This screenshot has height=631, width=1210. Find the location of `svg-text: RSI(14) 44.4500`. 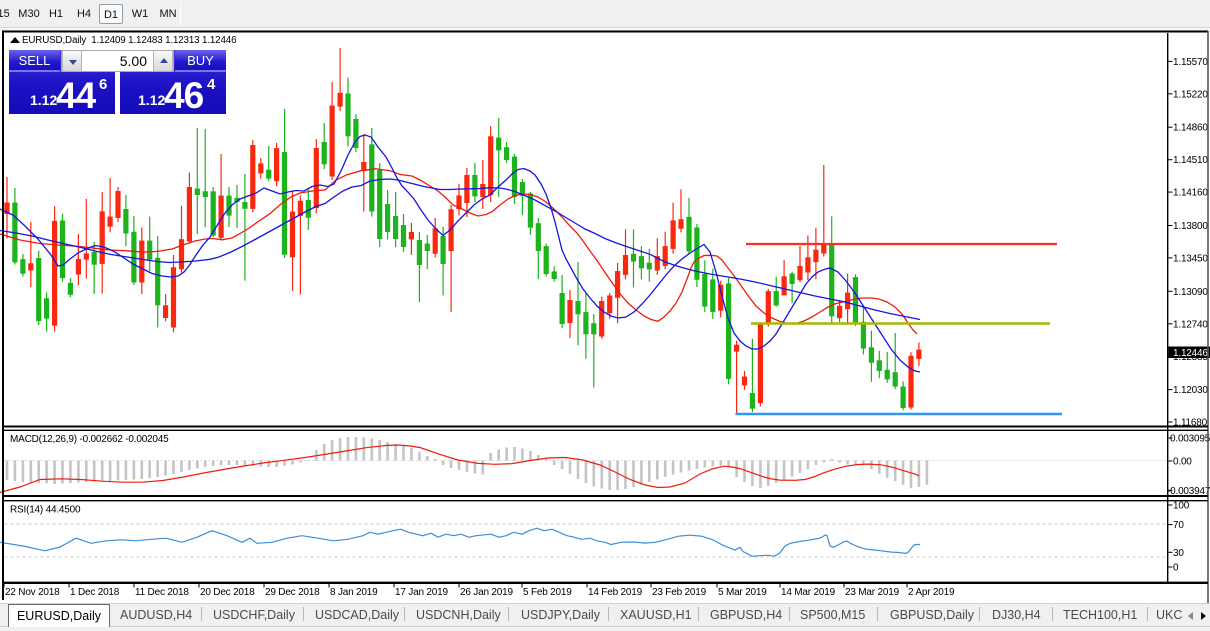

svg-text: RSI(14) 44.4500 is located at coordinates (45, 510).